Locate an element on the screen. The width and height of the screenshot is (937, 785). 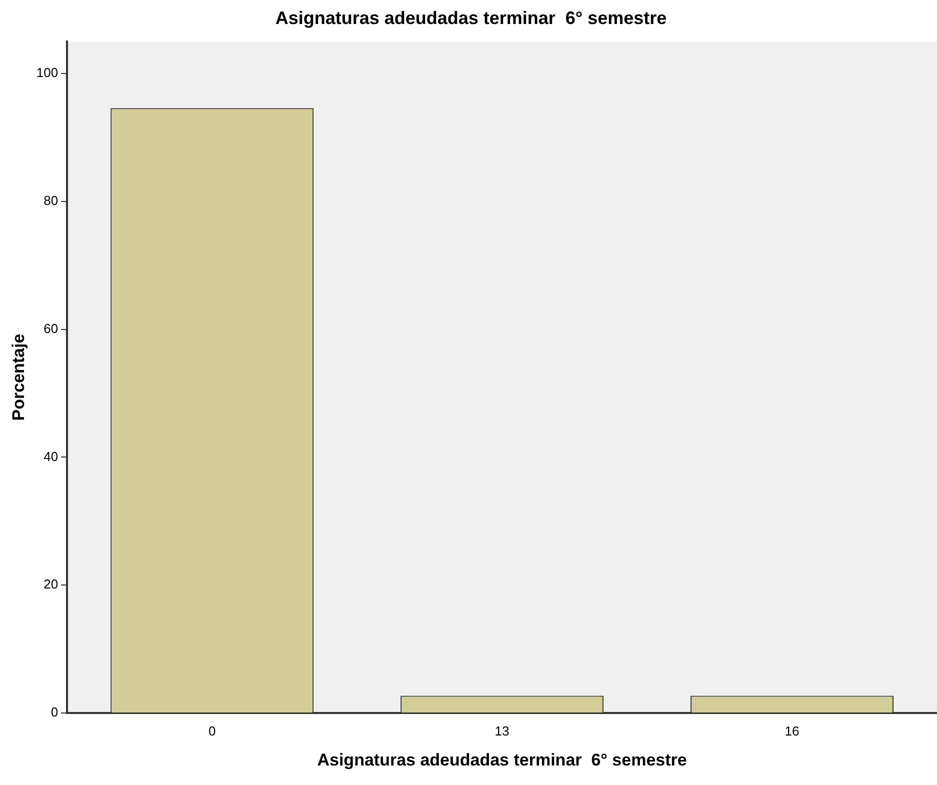
y-tick-label: 40 is located at coordinates (51, 456).